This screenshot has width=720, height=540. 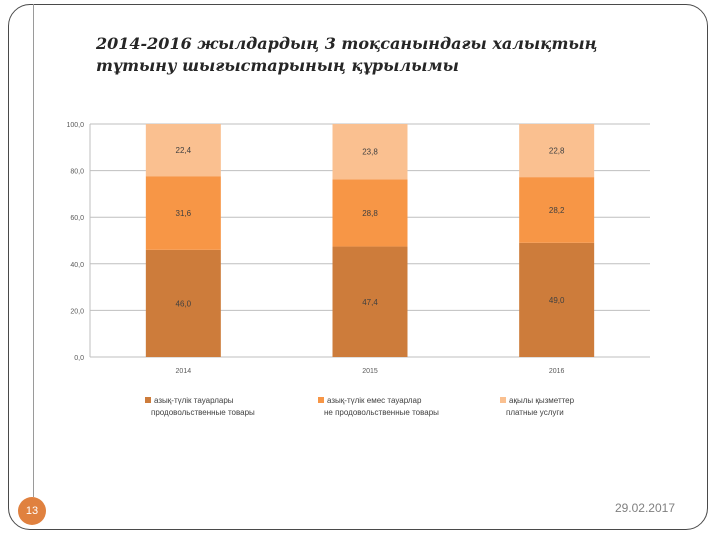 I want to click on y-tick-label: 20,0, so click(x=77, y=311).